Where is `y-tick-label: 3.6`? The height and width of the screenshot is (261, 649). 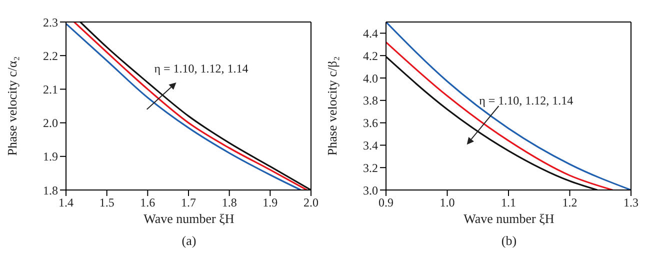 y-tick-label: 3.6 is located at coordinates (370, 123).